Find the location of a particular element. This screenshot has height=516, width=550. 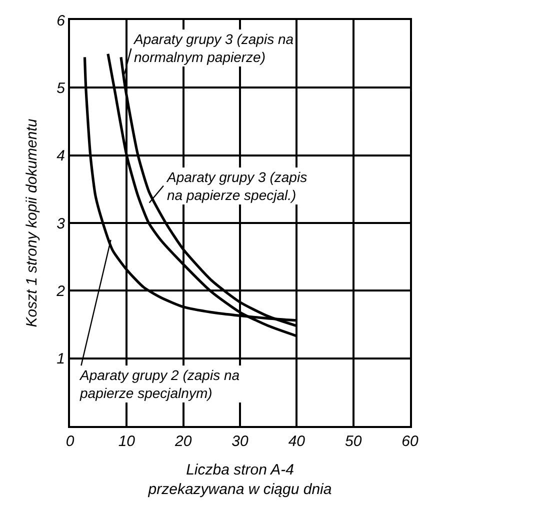

y-tick-label: 6 is located at coordinates (61, 21).